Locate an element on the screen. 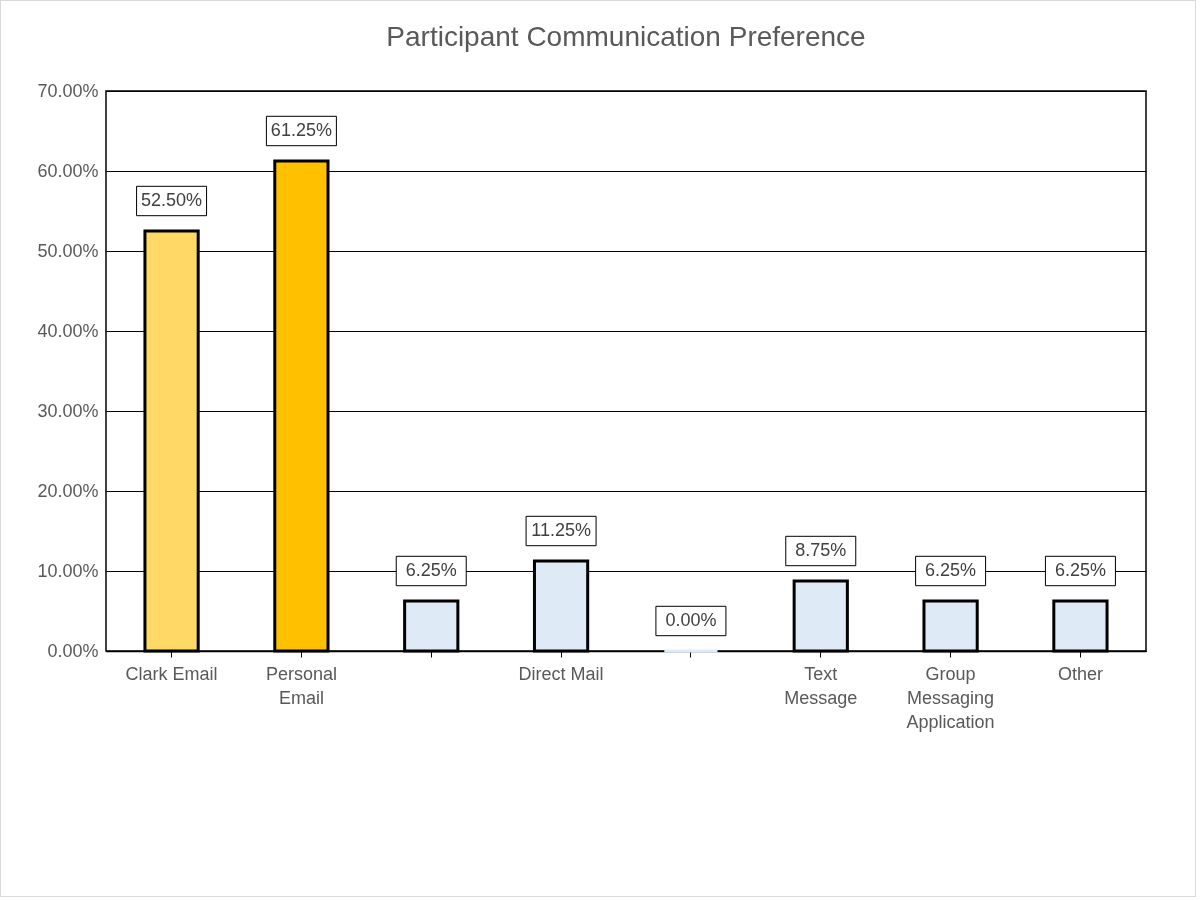  data-label: 61.25% is located at coordinates (301, 130).